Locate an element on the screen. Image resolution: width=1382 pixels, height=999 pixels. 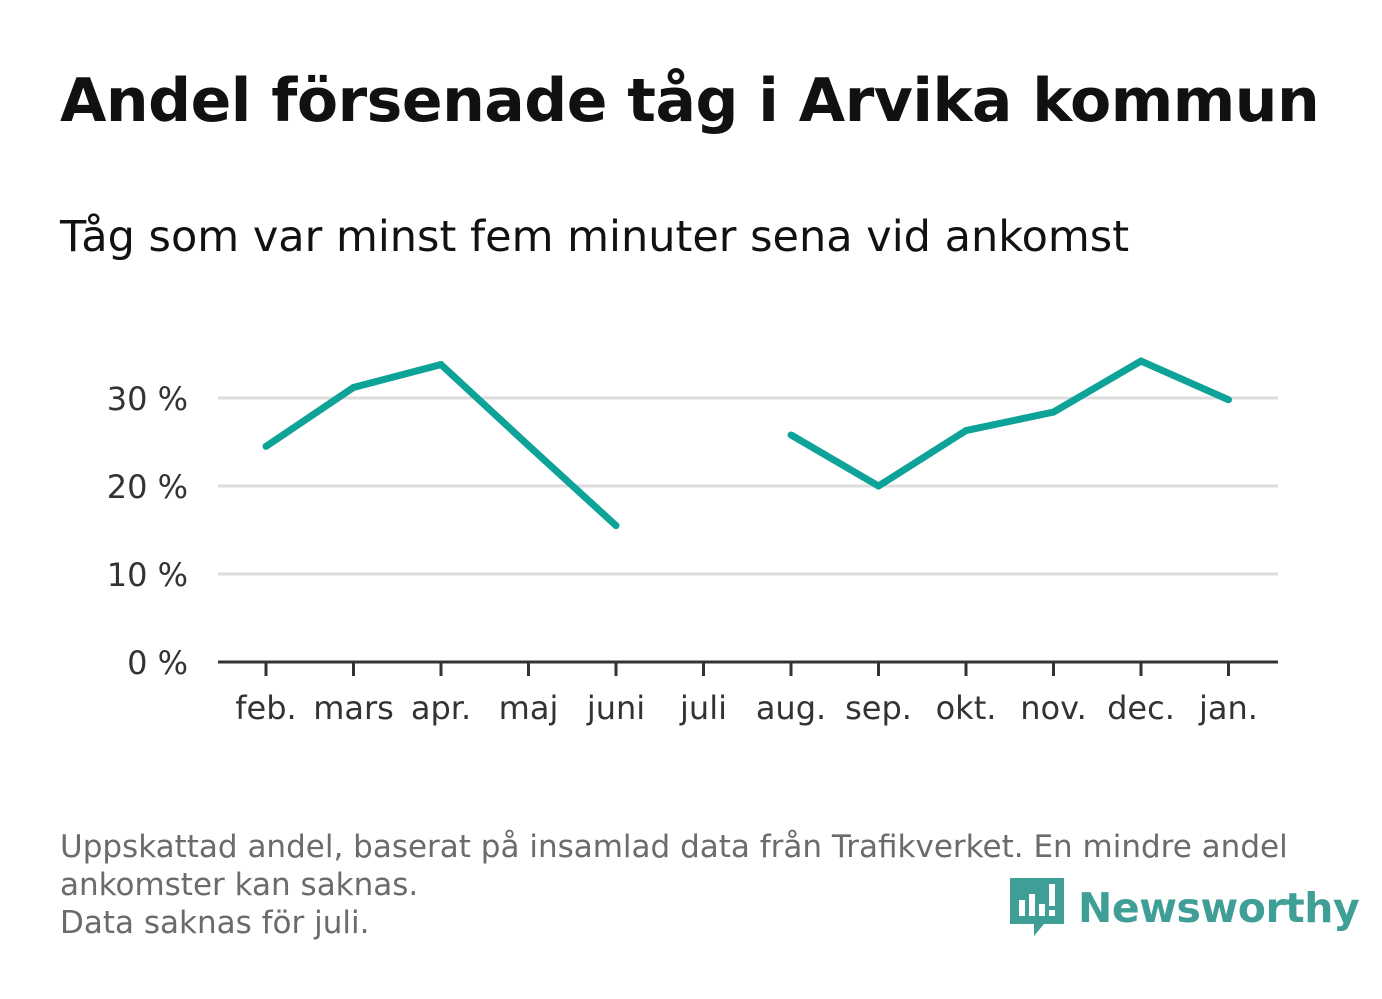
gridlines is located at coordinates (748, 486).